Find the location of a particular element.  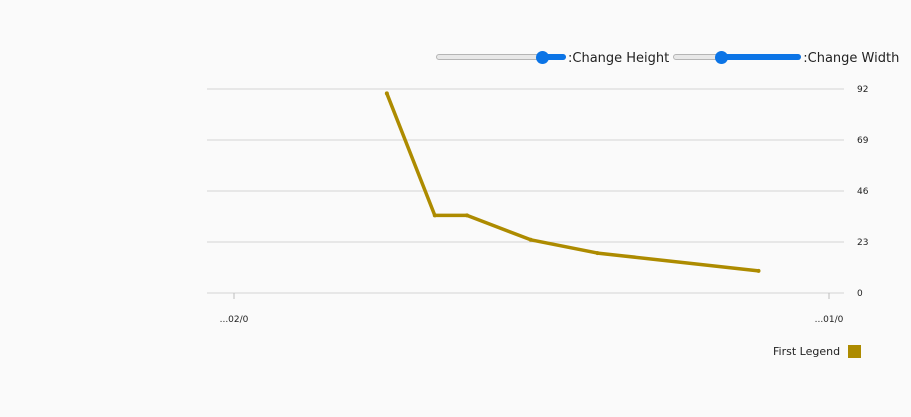

y-tick-label-4: 92 is located at coordinates (862, 90).